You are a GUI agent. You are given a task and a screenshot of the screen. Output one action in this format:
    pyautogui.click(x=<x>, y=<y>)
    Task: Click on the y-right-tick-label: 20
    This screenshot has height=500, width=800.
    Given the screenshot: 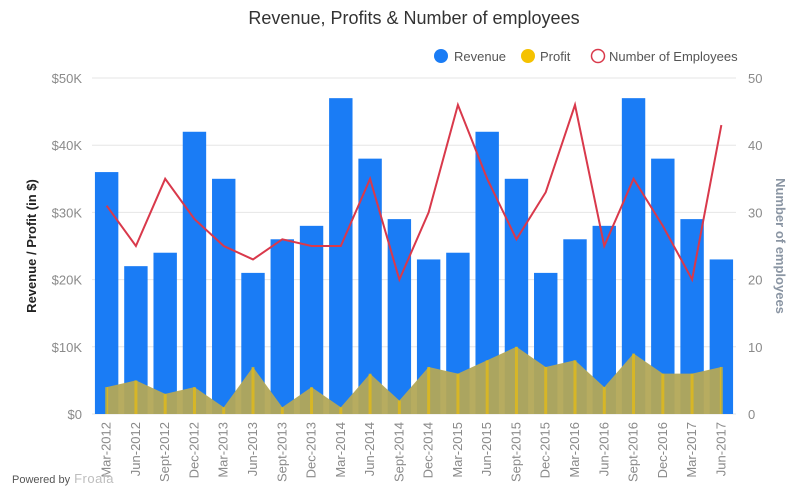 What is the action you would take?
    pyautogui.click(x=755, y=280)
    